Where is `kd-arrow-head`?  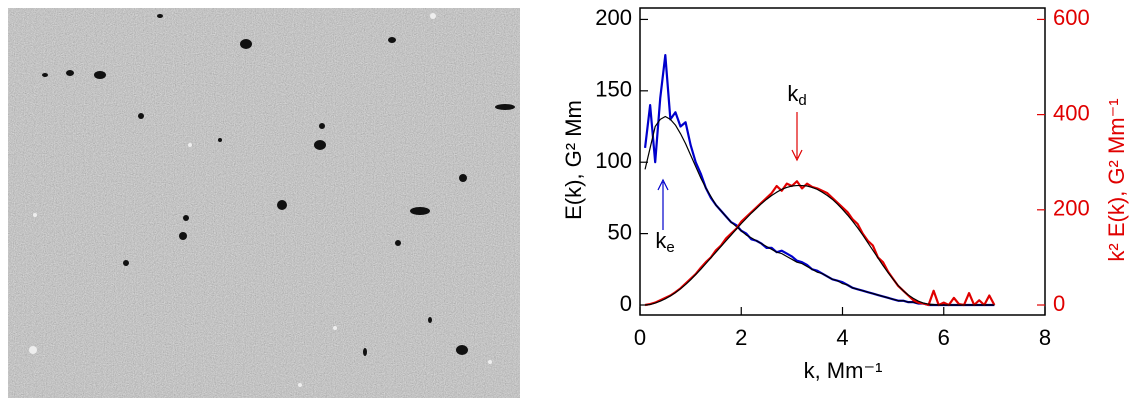 kd-arrow-head is located at coordinates (797, 155).